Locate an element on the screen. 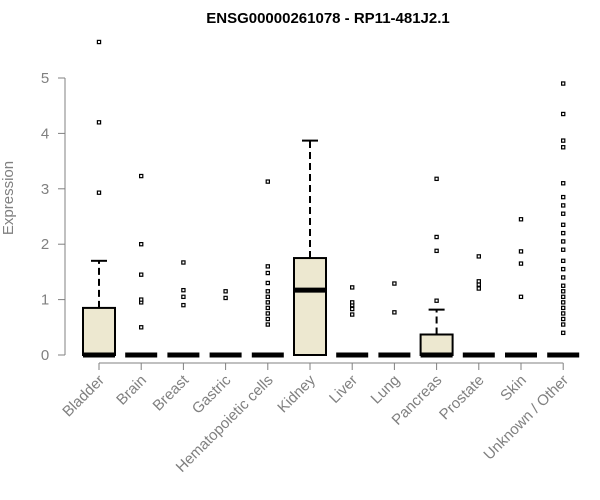 The width and height of the screenshot is (600, 500). x-tick-label: Liver is located at coordinates (343, 389).